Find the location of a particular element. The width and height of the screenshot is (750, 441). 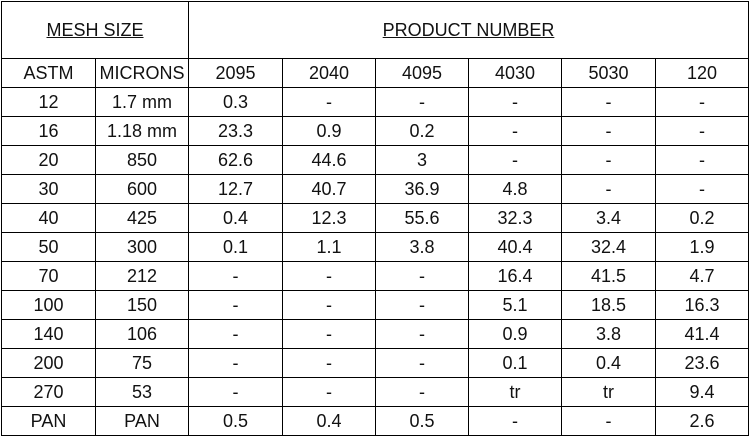

data-row: 30 600 12.7 40.7 36.9 4.8- - is located at coordinates (375, 189).